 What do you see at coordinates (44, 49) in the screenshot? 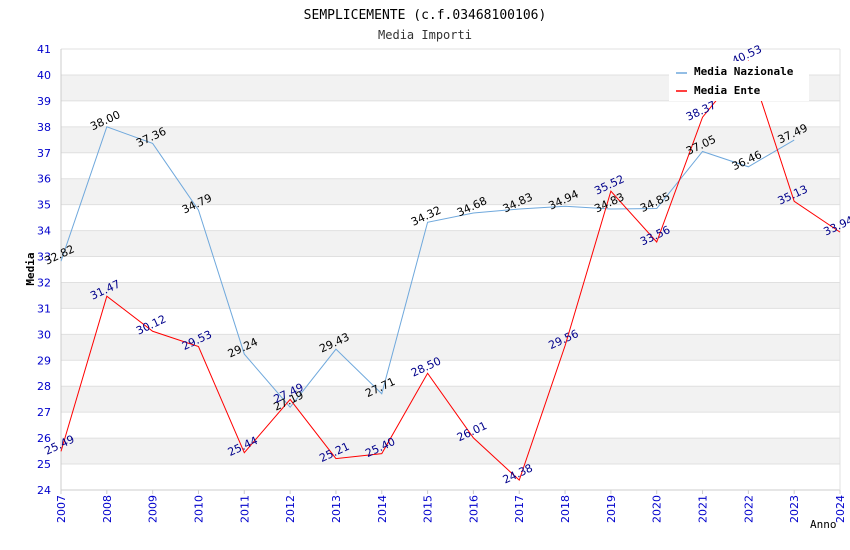
I see `y-tick-label: 41` at bounding box center [44, 49].